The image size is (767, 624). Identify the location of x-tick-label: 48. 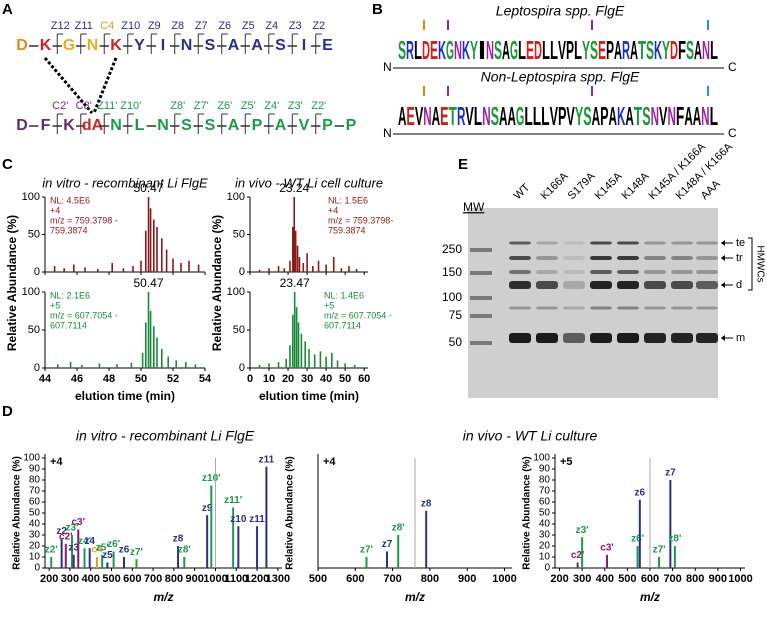
(109, 379).